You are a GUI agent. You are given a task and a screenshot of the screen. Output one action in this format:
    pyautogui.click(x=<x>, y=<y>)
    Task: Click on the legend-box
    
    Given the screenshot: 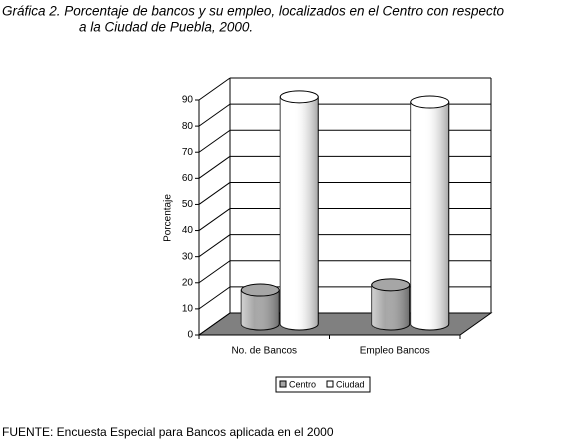 What is the action you would take?
    pyautogui.click(x=323, y=384)
    